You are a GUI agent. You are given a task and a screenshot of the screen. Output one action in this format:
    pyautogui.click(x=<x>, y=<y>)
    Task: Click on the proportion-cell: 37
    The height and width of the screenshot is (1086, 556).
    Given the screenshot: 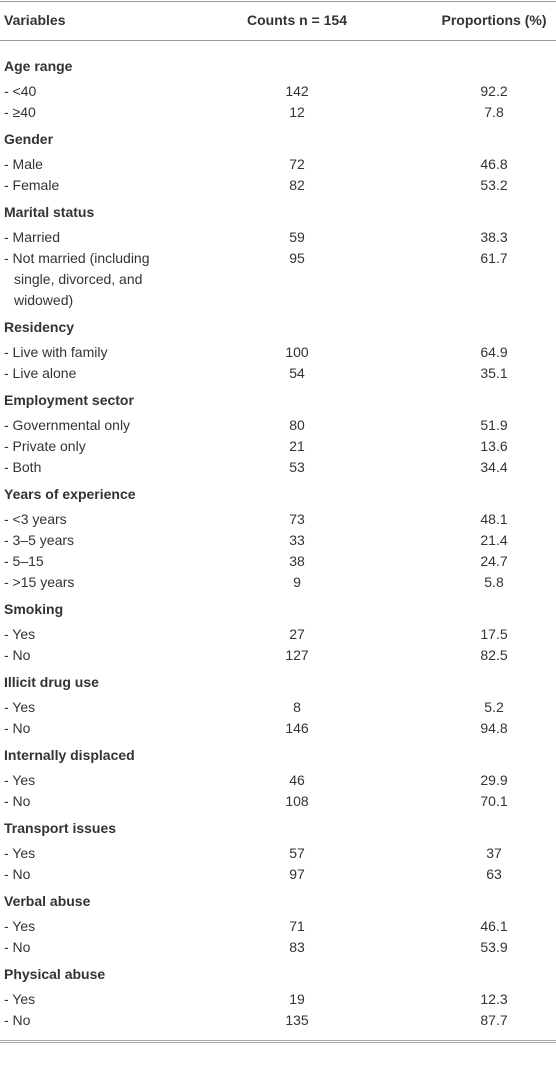 What is the action you would take?
    pyautogui.click(x=494, y=853)
    